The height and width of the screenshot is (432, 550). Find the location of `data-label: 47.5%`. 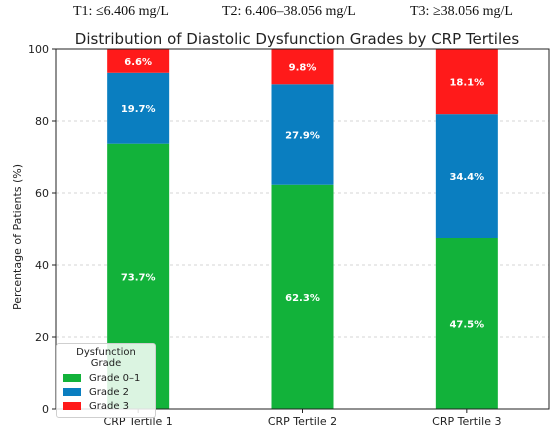

data-label: 47.5% is located at coordinates (466, 325).